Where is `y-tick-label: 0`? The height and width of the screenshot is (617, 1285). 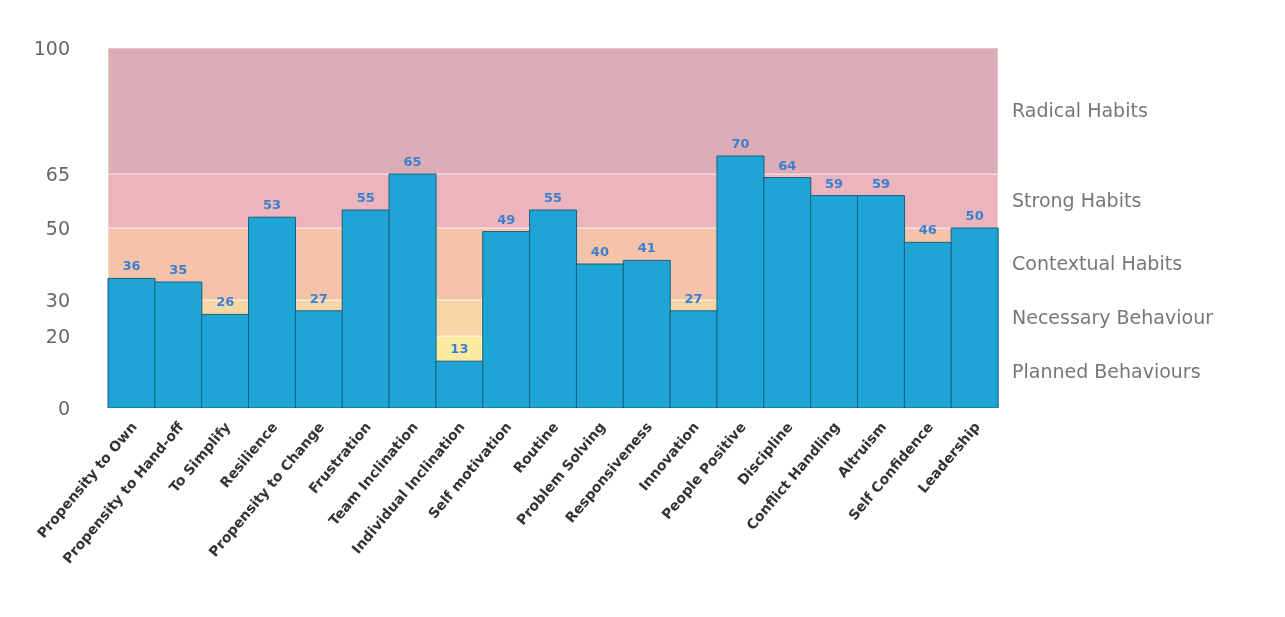 y-tick-label: 0 is located at coordinates (63, 407).